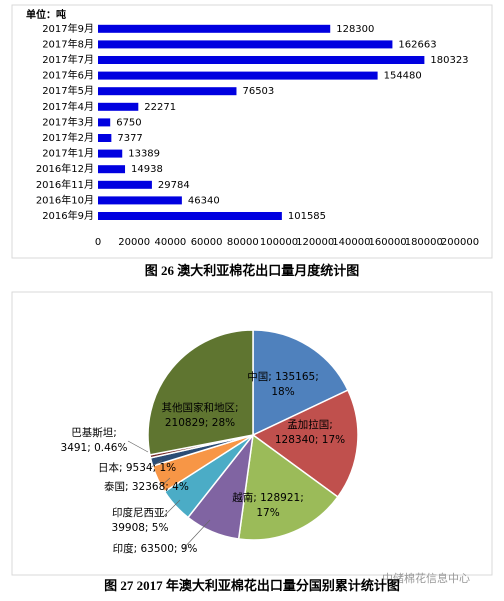 This screenshot has height=601, width=504. I want to click on unit-label: 单位：吨, so click(46, 14).